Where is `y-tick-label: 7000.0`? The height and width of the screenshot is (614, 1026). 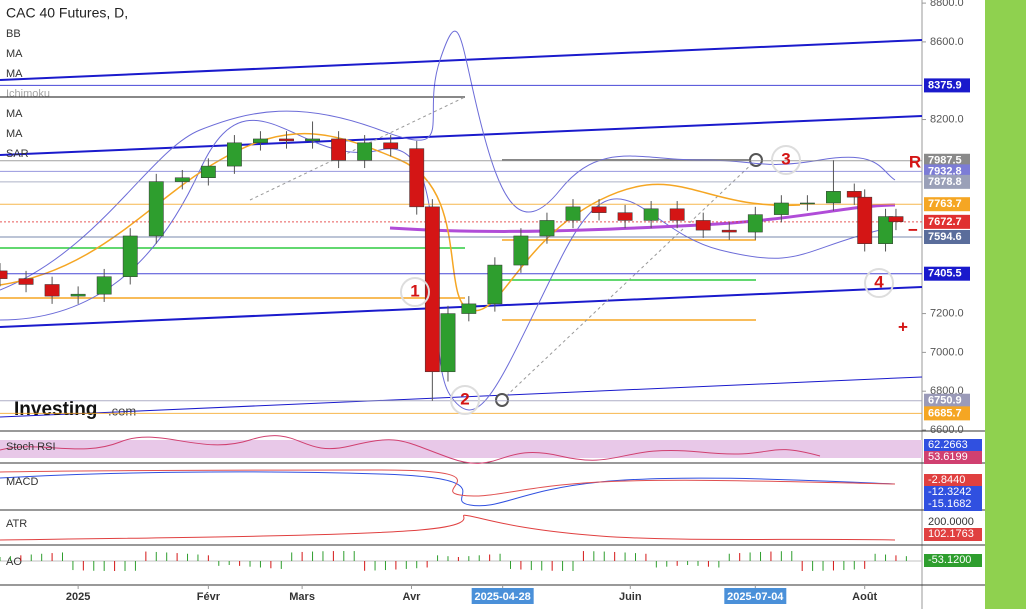
y-tick-label: 7000.0 is located at coordinates (947, 352).